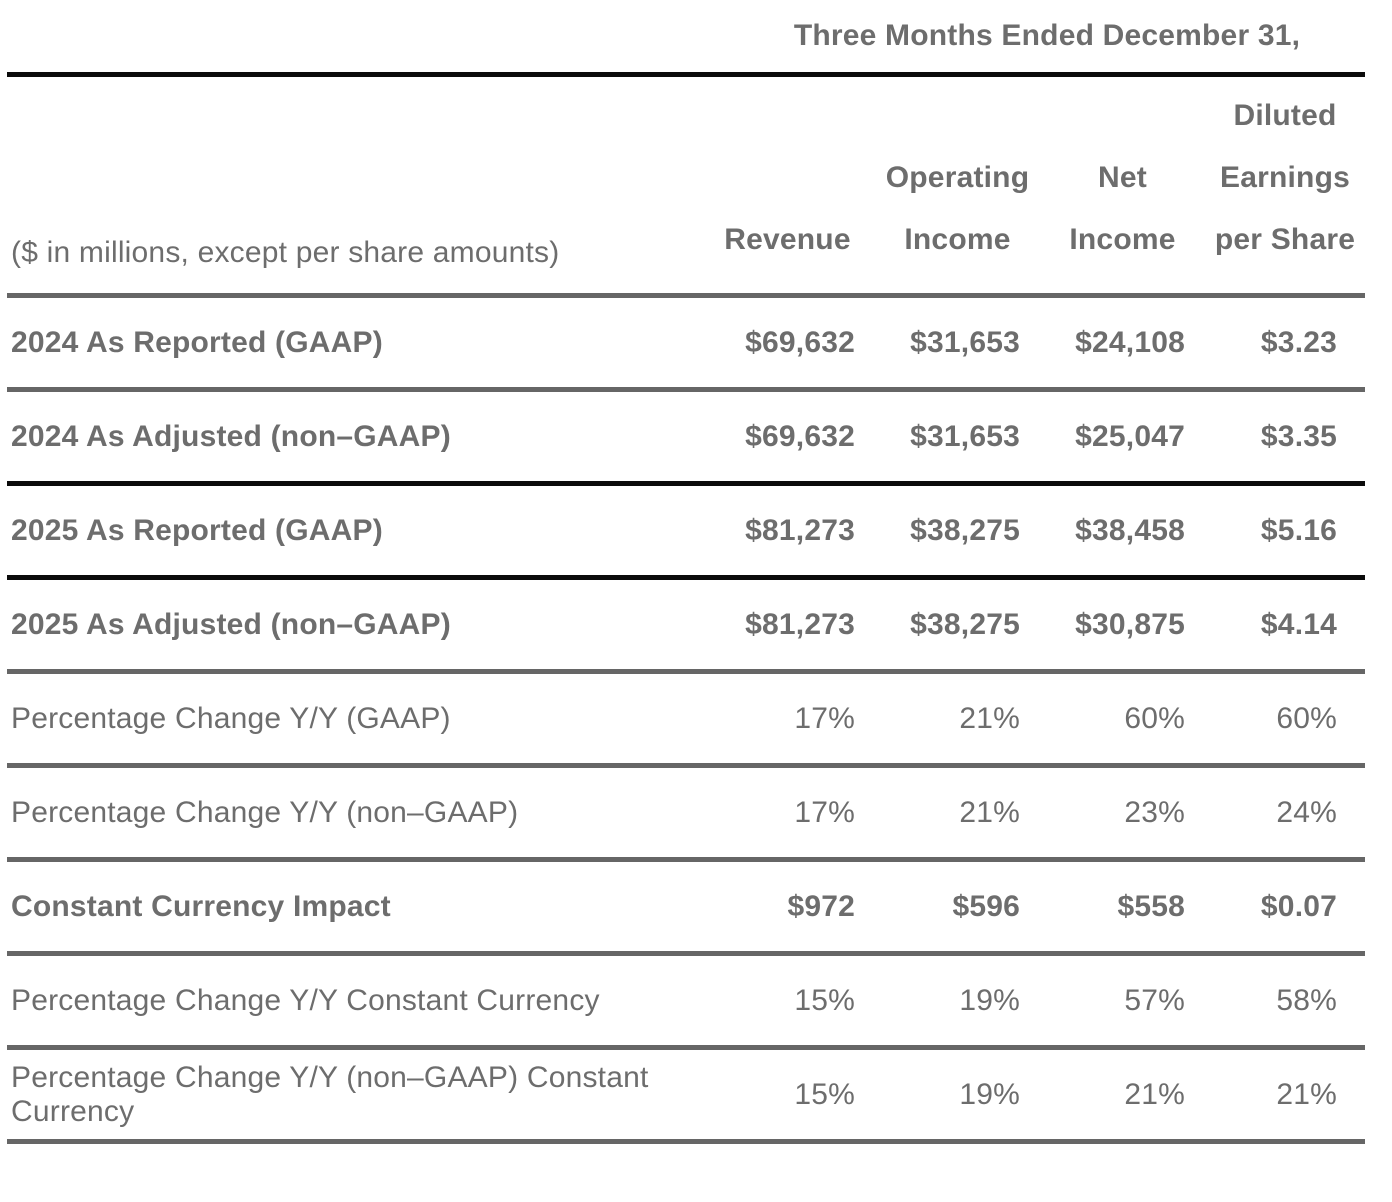 The height and width of the screenshot is (1202, 1392). What do you see at coordinates (1122, 343) in the screenshot?
I see `cell-value: $24,108` at bounding box center [1122, 343].